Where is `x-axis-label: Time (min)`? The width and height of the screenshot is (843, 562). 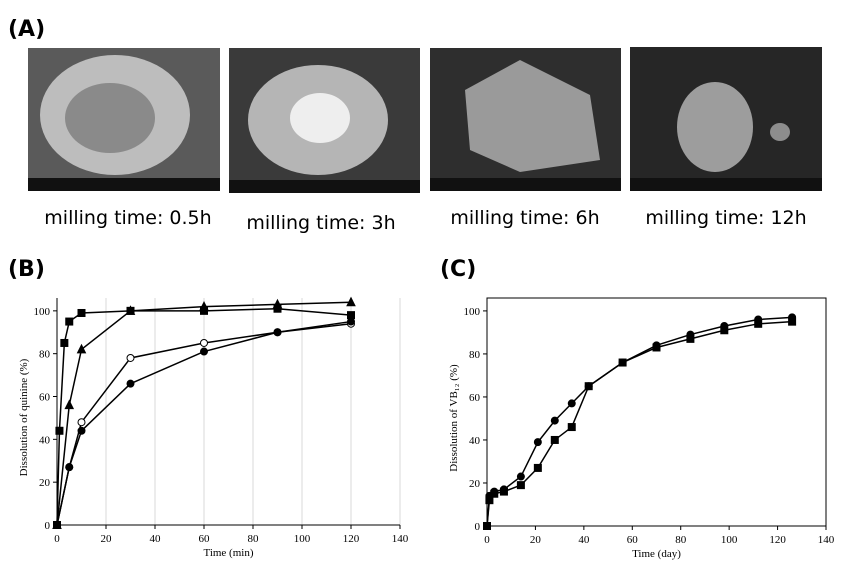 x-axis-label: Time (min) is located at coordinates (228, 553).